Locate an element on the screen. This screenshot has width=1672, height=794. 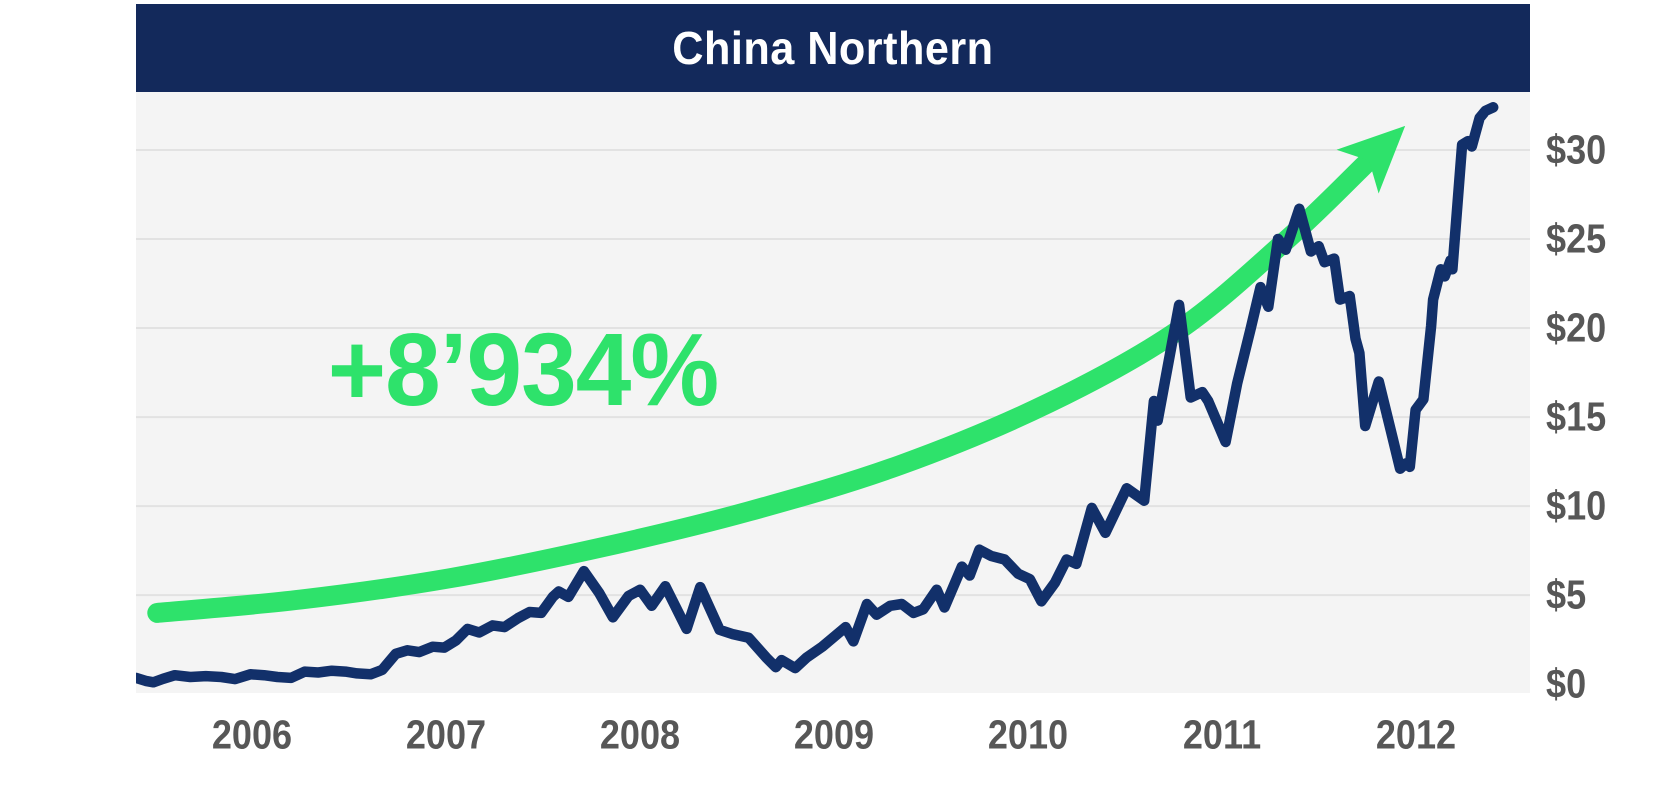
gain-annotation: +8’934% is located at coordinates (523, 369).